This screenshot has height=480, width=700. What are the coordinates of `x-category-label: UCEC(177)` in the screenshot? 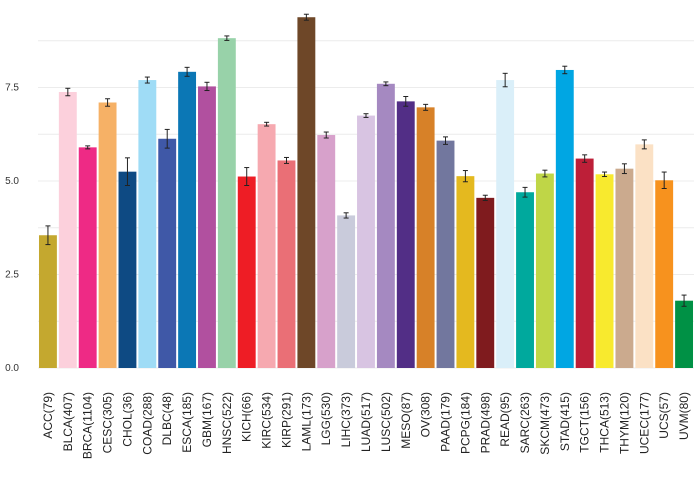 It's located at (644, 423).